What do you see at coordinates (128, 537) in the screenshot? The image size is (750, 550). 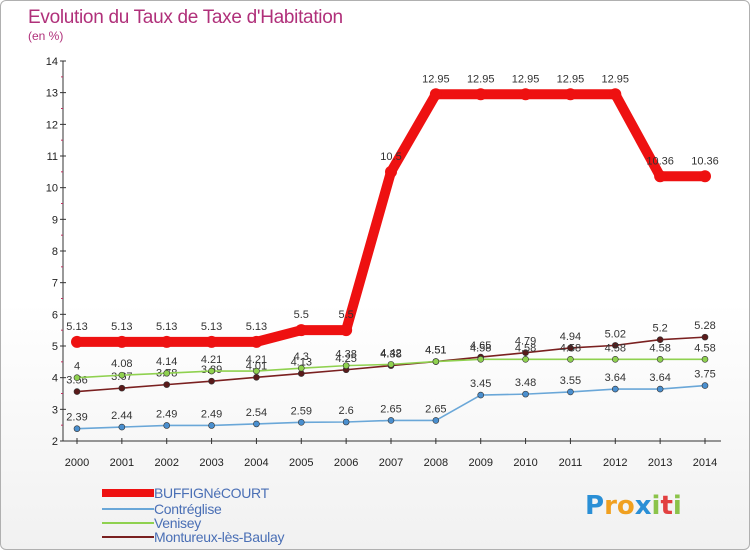 I see `legend-swatch-montureux` at bounding box center [128, 537].